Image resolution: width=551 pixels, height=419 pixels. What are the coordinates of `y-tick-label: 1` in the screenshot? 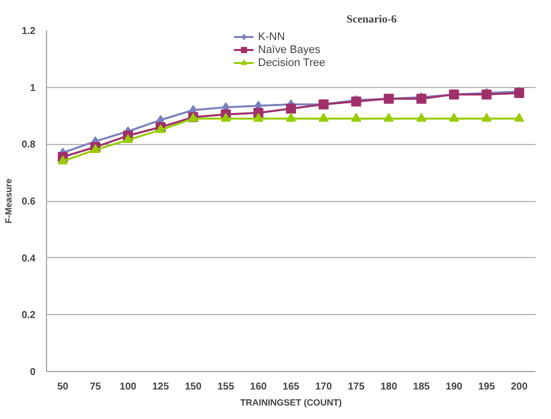 It's located at (33, 88).